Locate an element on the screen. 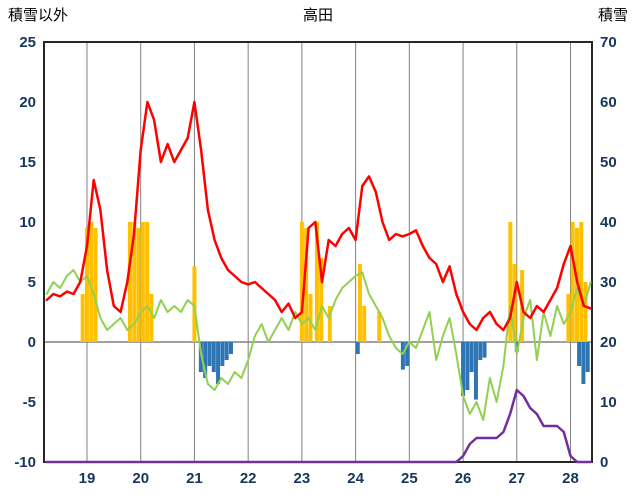 The height and width of the screenshot is (501, 636). chart-title: 高田 is located at coordinates (317, 15).